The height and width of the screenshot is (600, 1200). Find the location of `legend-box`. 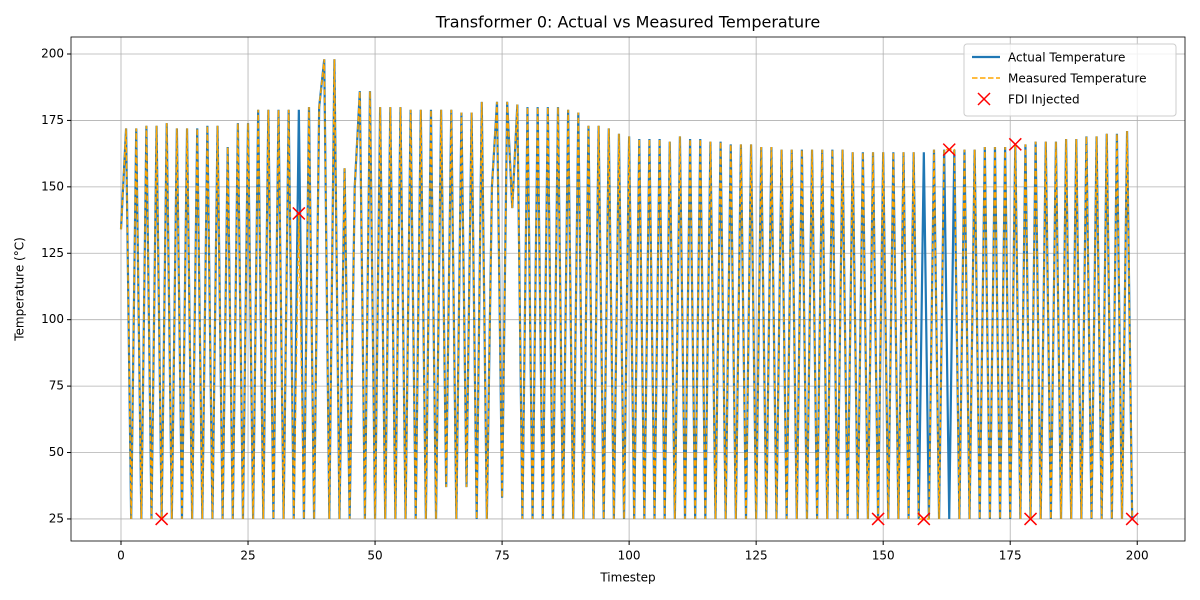

legend-box is located at coordinates (1070, 80).